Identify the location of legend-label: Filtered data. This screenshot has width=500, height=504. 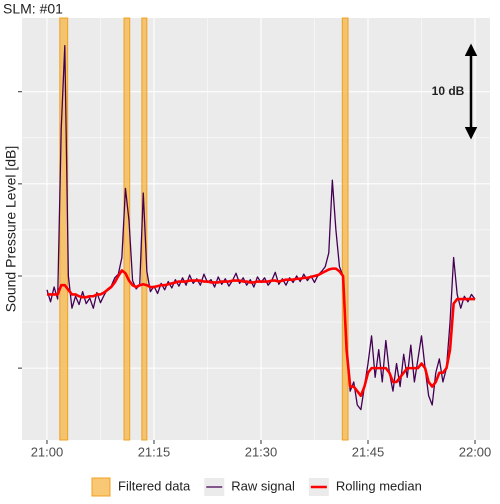
(154, 485).